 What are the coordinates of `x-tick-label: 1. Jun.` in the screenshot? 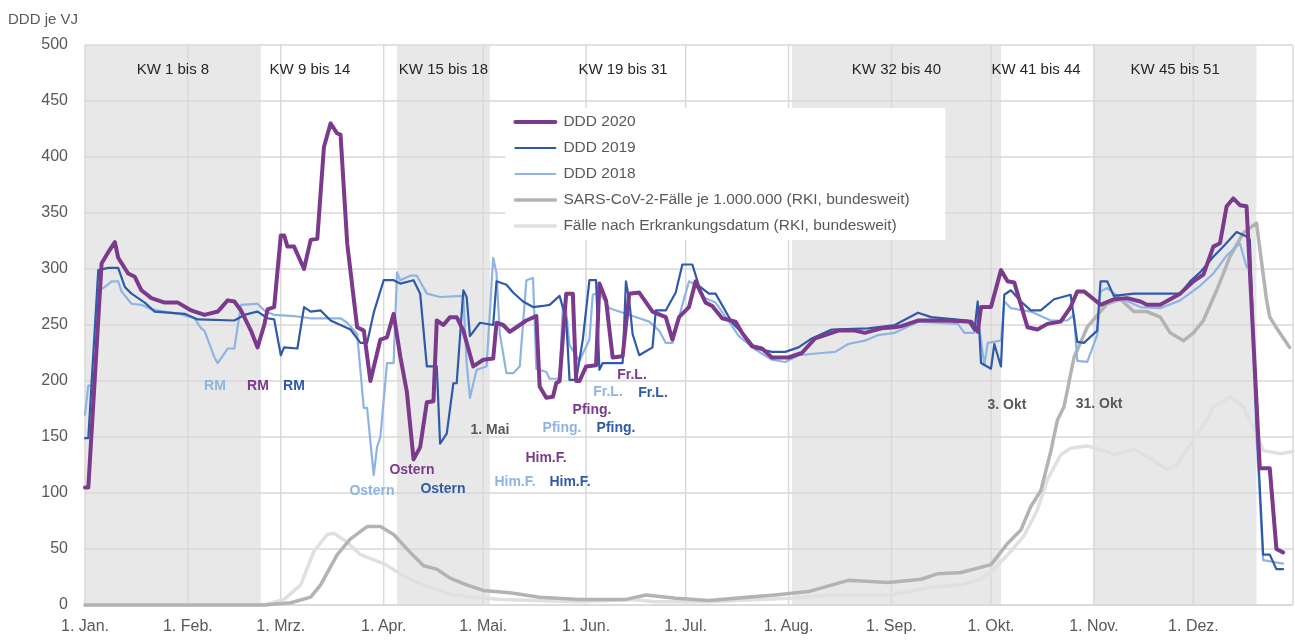 It's located at (586, 625).